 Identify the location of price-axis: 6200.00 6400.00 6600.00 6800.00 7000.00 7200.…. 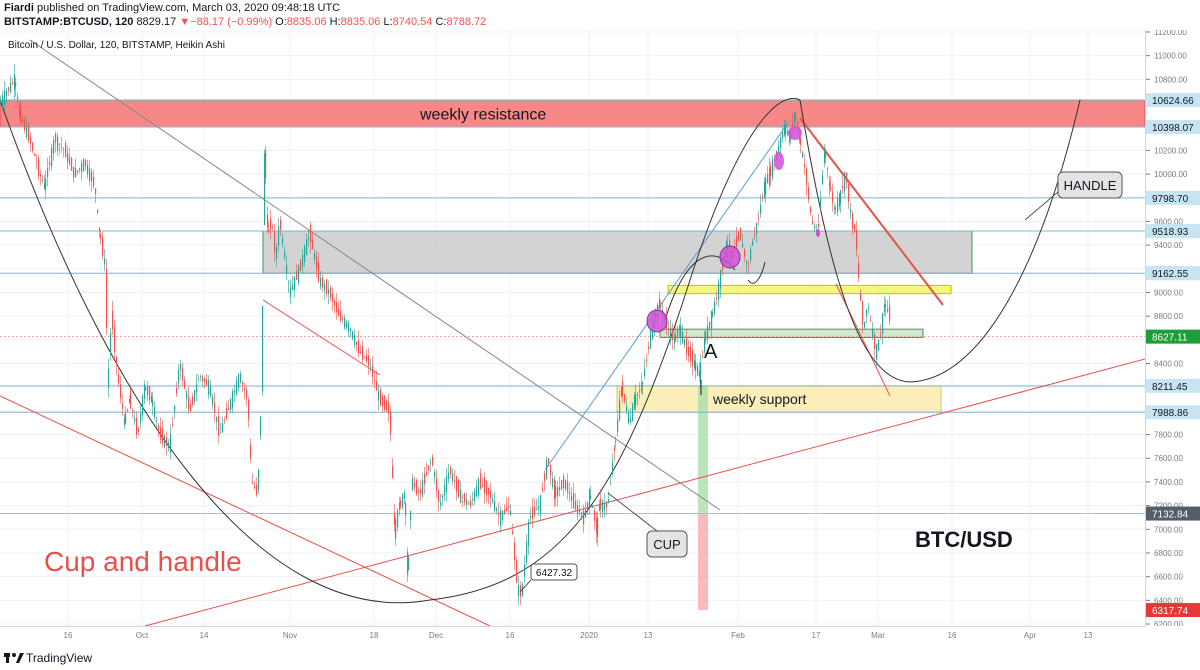
(1172, 328).